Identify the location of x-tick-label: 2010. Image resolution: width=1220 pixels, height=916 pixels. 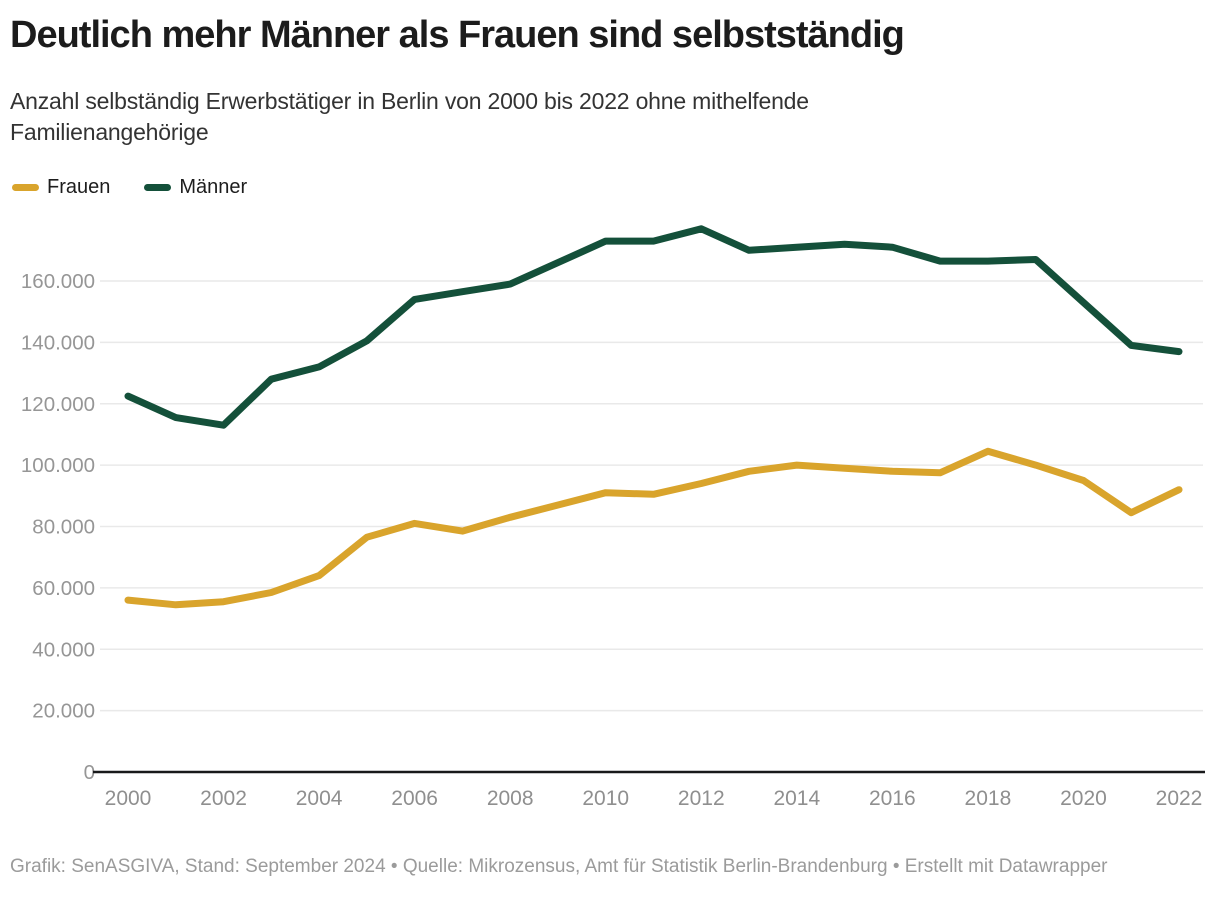
(605, 798).